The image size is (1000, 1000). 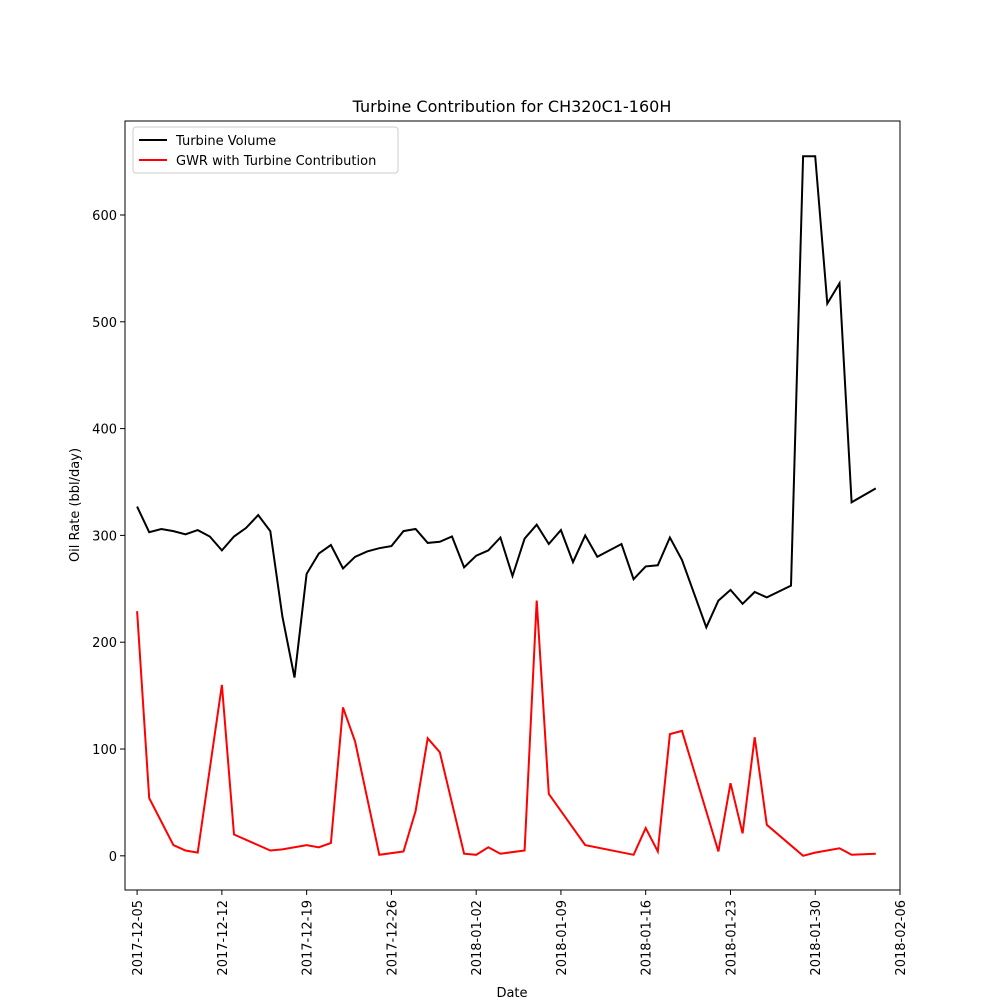 I want to click on y-tick-label: 0, so click(x=113, y=857).